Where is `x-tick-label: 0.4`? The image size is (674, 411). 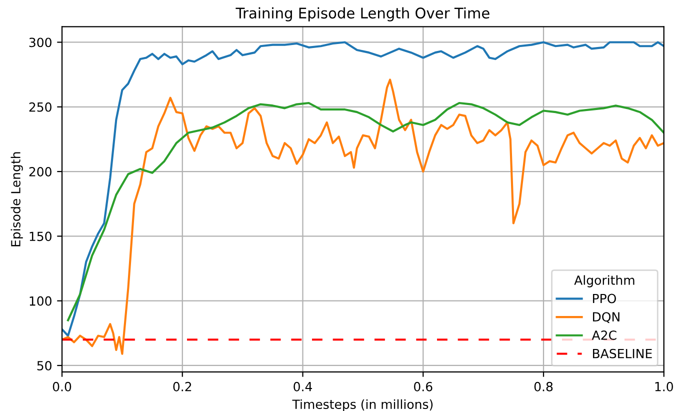 x-tick-label: 0.4 is located at coordinates (303, 387).